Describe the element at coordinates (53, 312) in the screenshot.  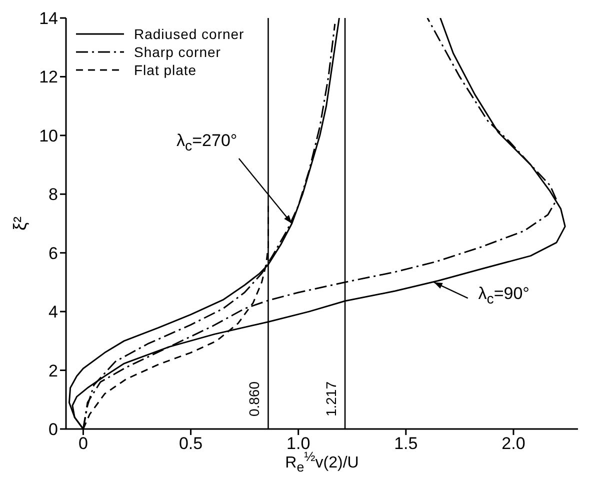
I see `y-tick-label: 4` at that location.